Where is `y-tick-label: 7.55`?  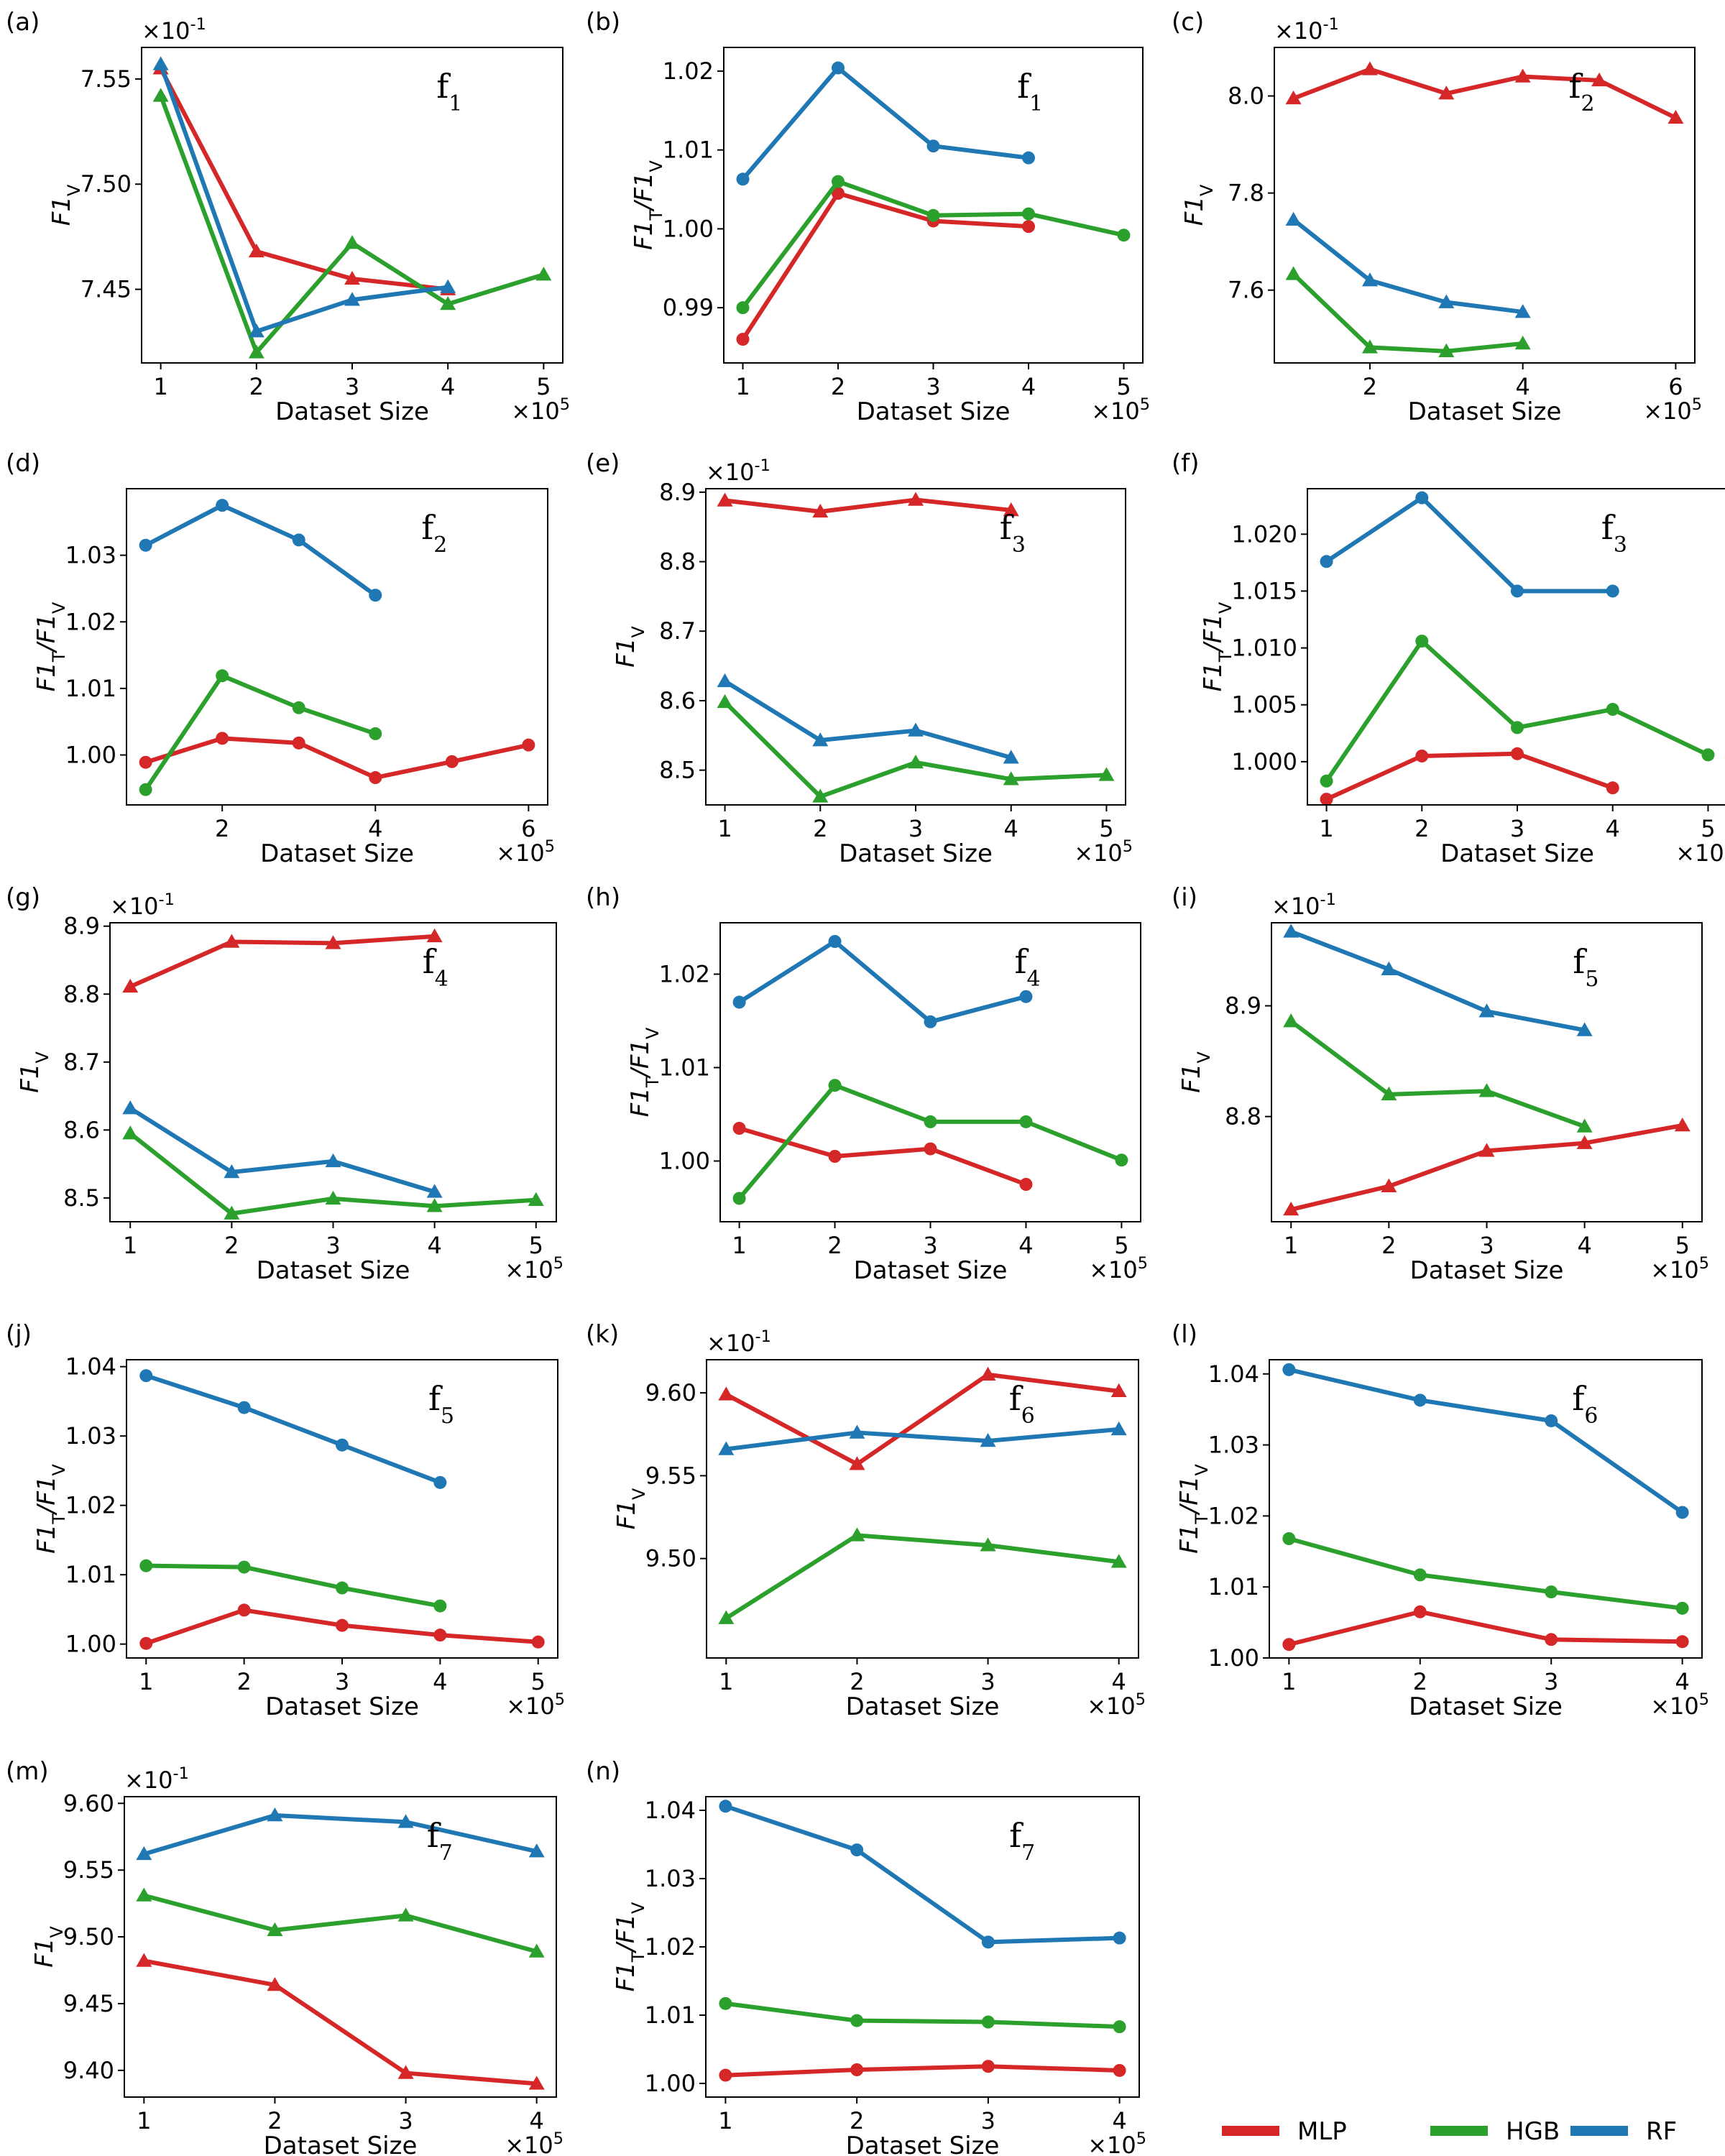 y-tick-label: 7.55 is located at coordinates (106, 79).